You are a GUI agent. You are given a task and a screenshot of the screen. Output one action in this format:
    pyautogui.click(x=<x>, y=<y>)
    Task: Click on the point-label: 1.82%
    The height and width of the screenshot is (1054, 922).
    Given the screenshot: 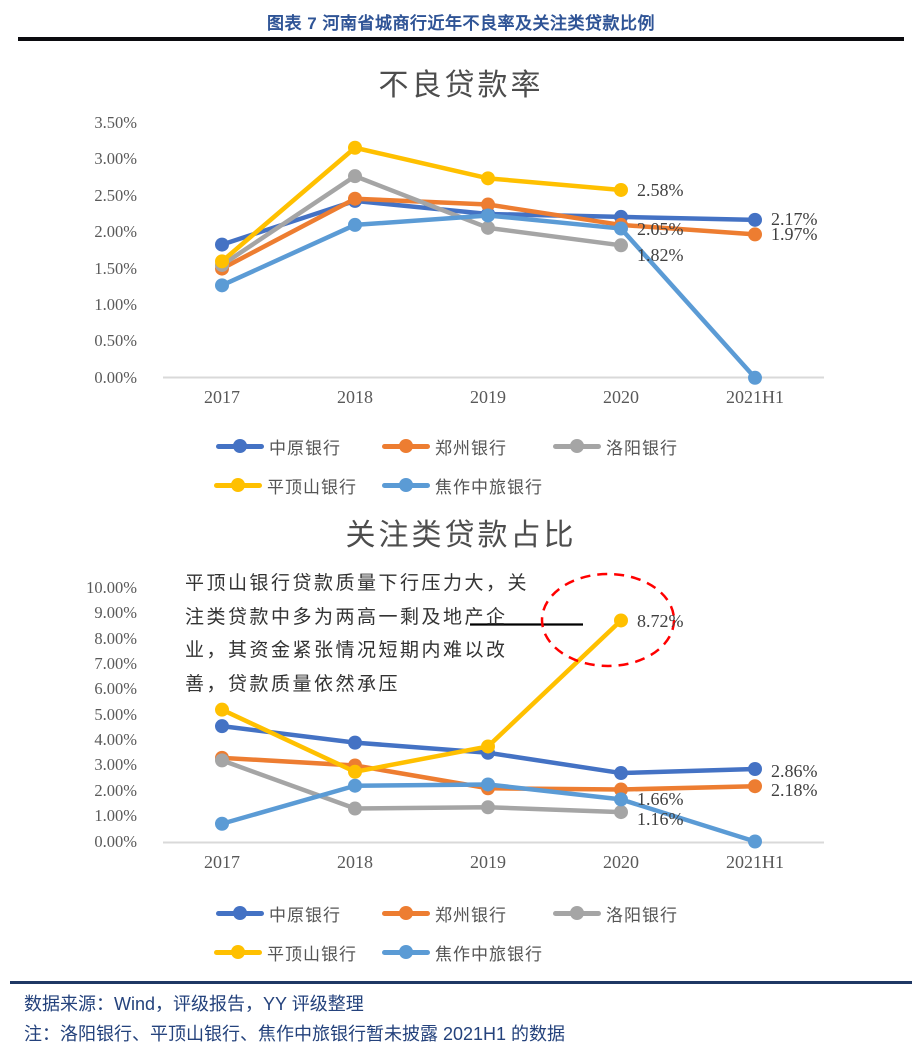 What is the action you would take?
    pyautogui.click(x=660, y=255)
    